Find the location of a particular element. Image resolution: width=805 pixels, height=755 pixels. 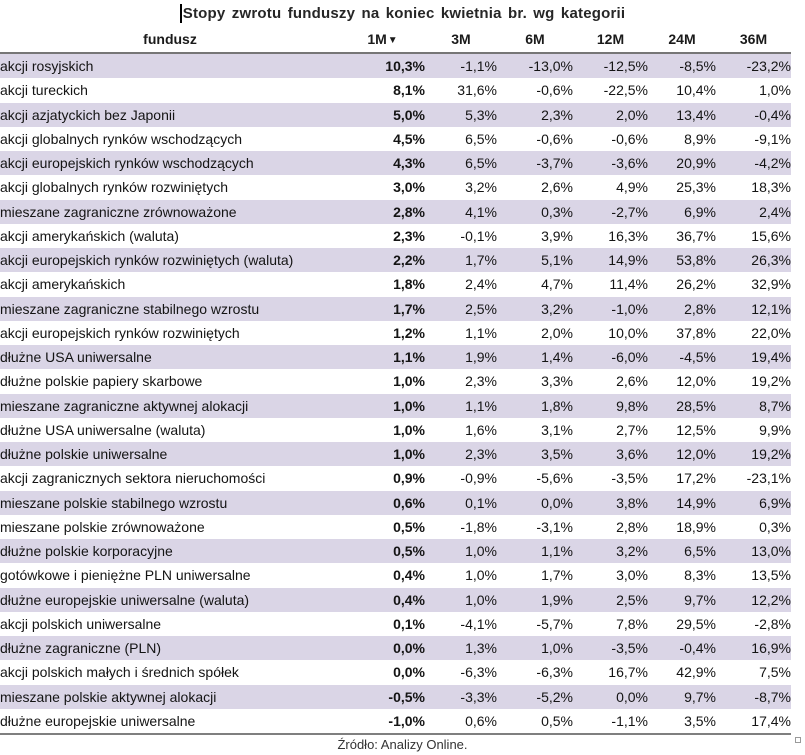

return-value-cell: 7,8% is located at coordinates (632, 623).